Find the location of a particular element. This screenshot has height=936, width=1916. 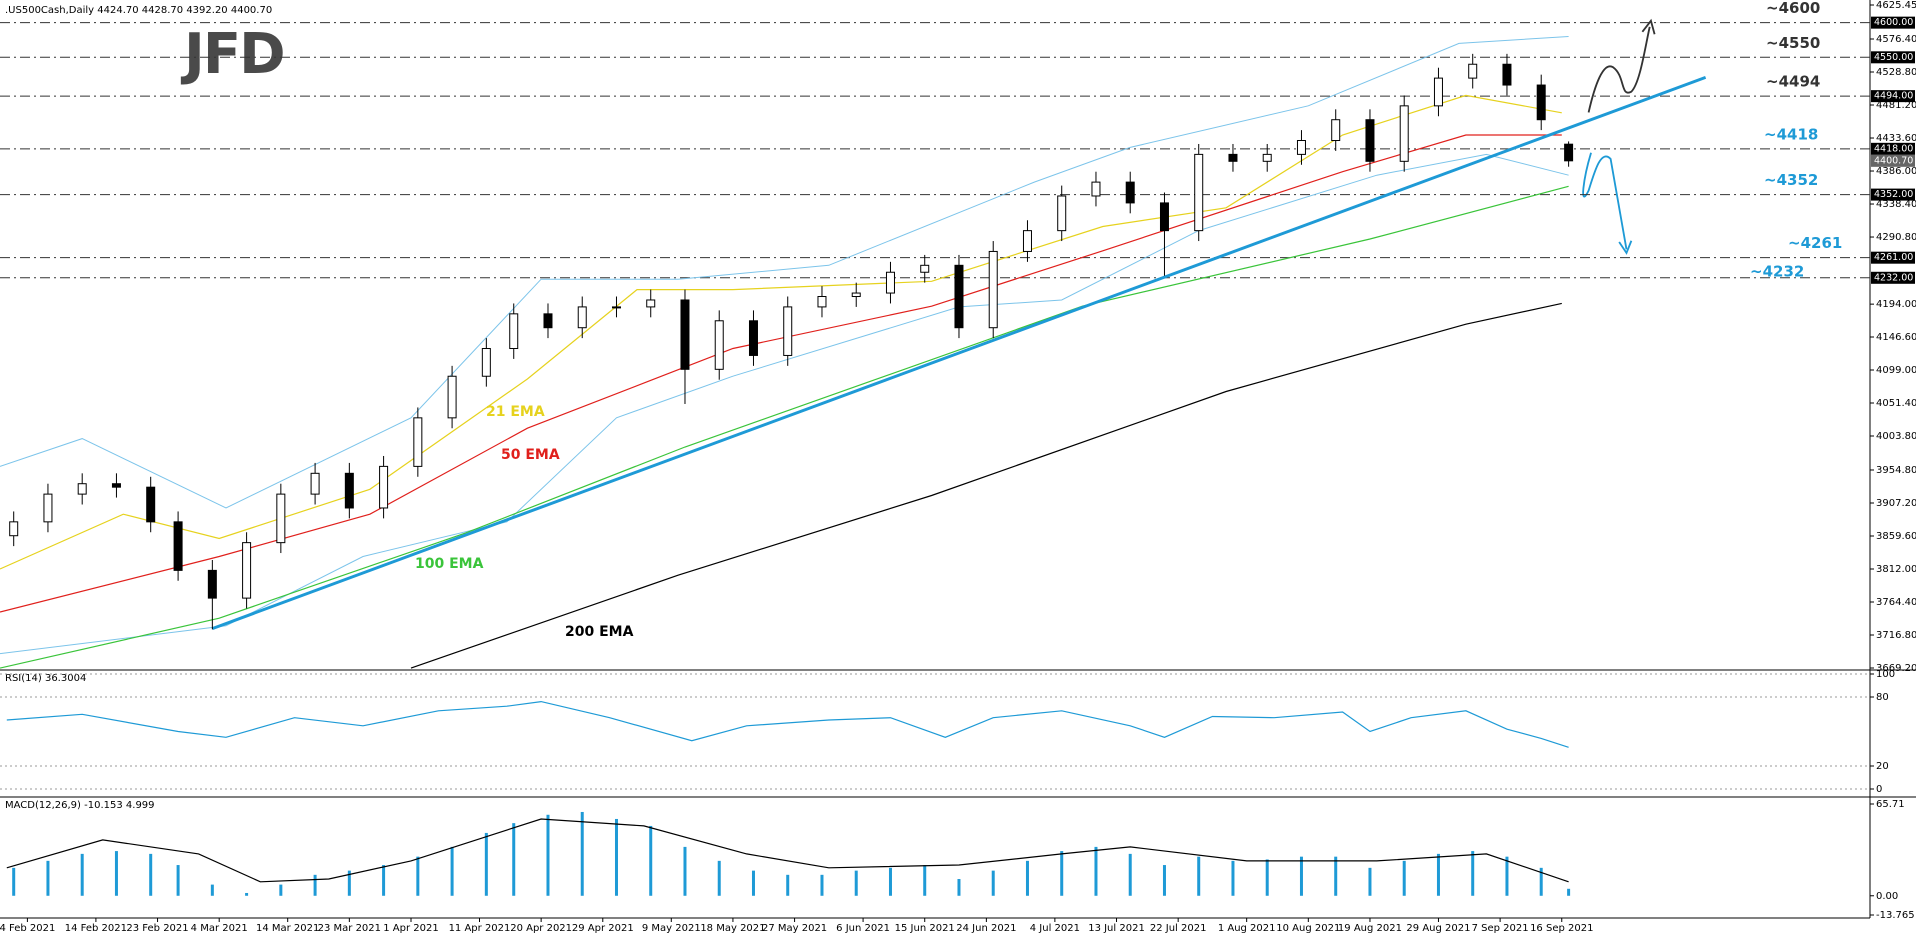

price-tag-label: 4550.00 is located at coordinates (1893, 57).